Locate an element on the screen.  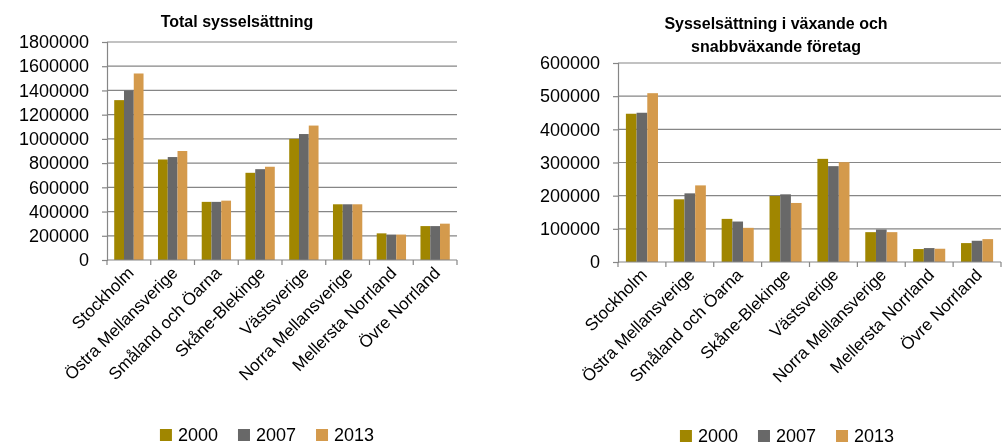
y-tick-label: 1600000 is located at coordinates (53, 66).